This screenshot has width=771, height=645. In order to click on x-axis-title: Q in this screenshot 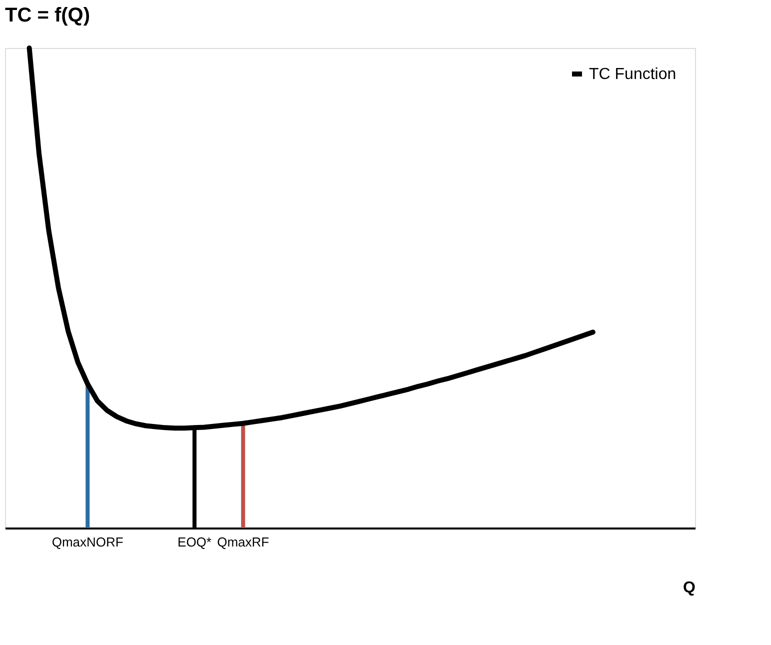, I will do `click(689, 588)`.